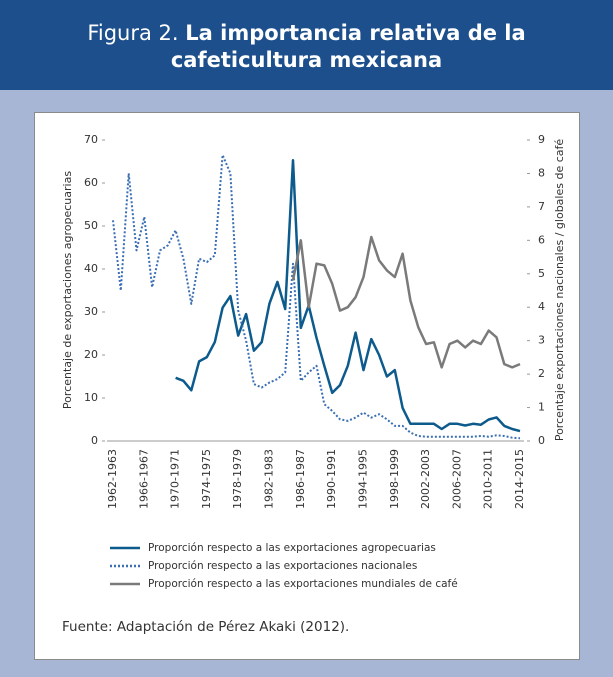 The image size is (613, 677). Describe the element at coordinates (269, 479) in the screenshot. I see `x-tick-label: 1982-1983` at that location.